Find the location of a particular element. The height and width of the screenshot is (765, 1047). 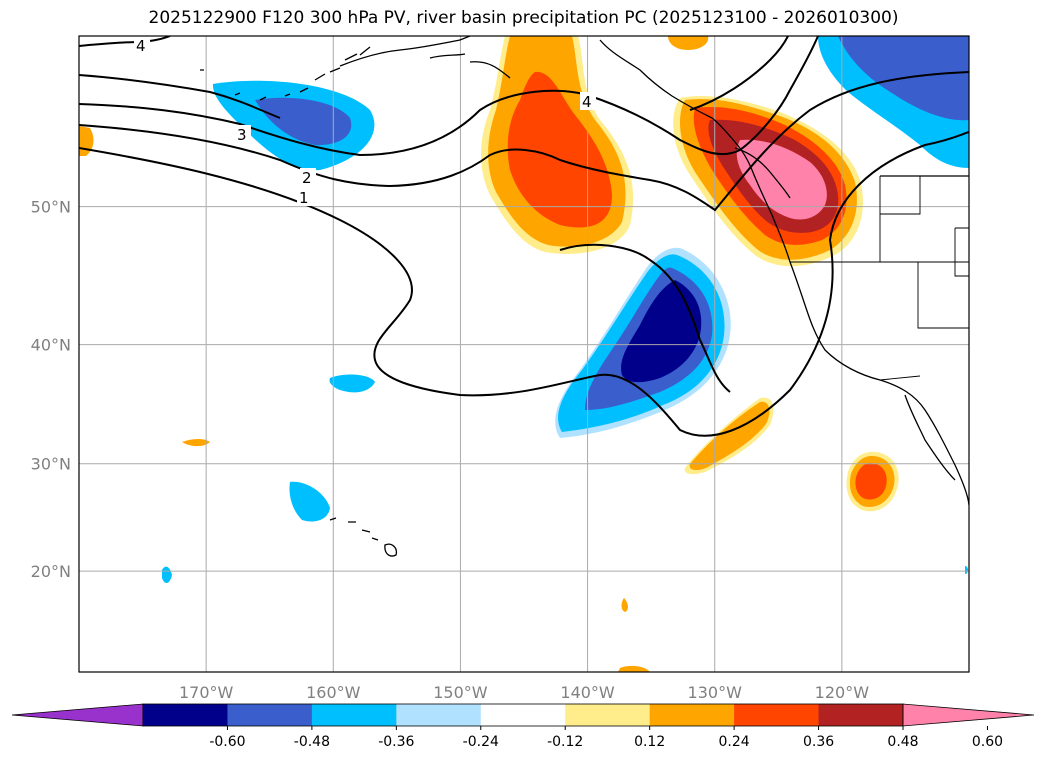

colorbar-frame is located at coordinates (523, 715).